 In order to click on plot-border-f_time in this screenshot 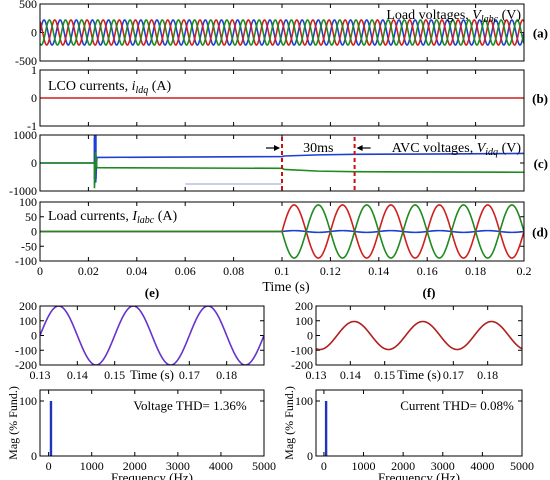, I will do `click(419, 335)`.